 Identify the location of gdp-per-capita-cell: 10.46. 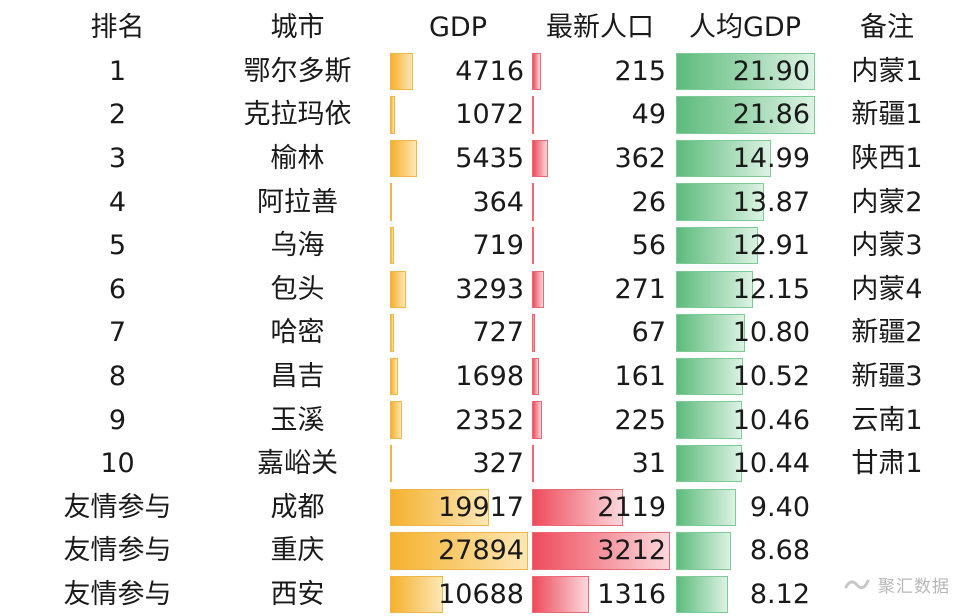
(745, 420).